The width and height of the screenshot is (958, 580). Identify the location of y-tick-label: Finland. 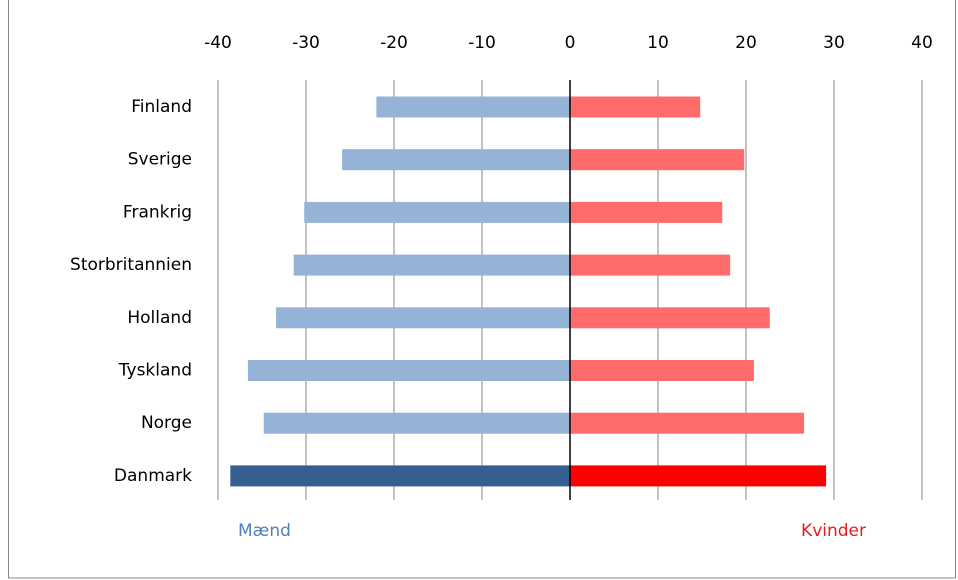
(161, 107).